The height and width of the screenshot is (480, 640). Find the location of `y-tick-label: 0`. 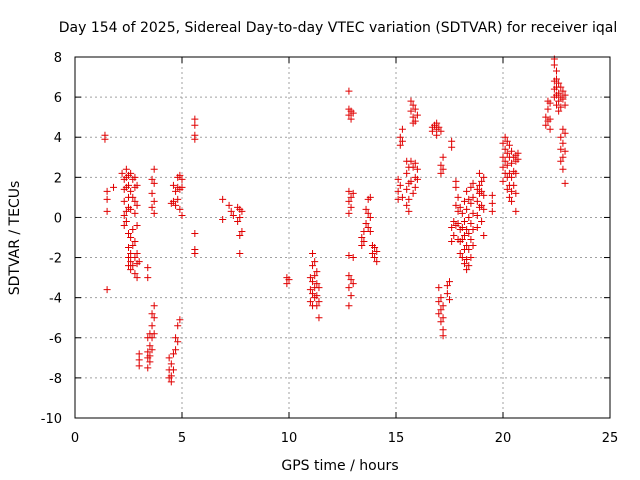

y-tick-label: 0 is located at coordinates (58, 218).